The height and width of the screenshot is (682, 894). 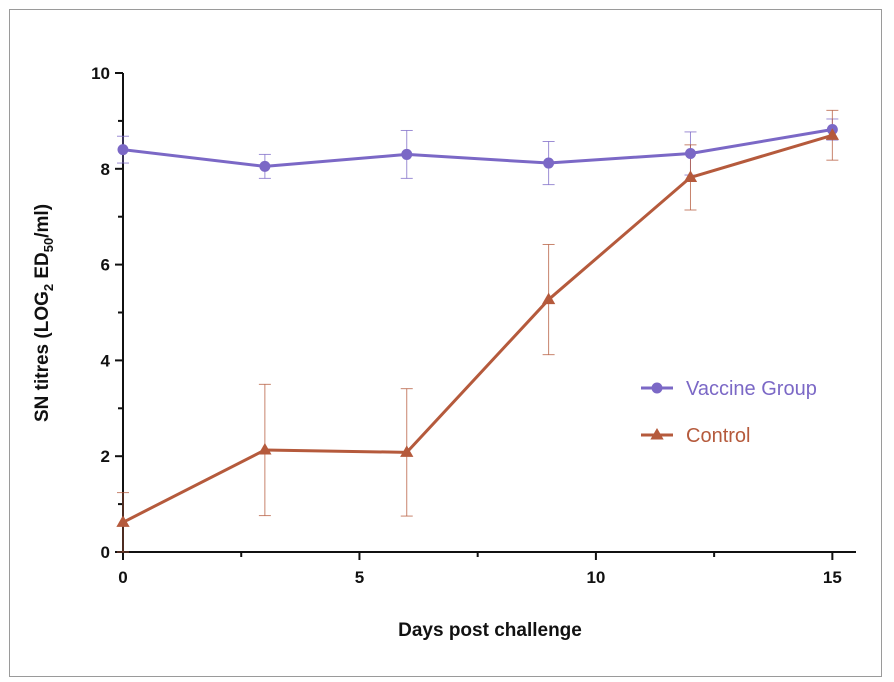 I want to click on y-axis-label: SN titres (LOG2 ED50/ml), so click(x=44, y=313).